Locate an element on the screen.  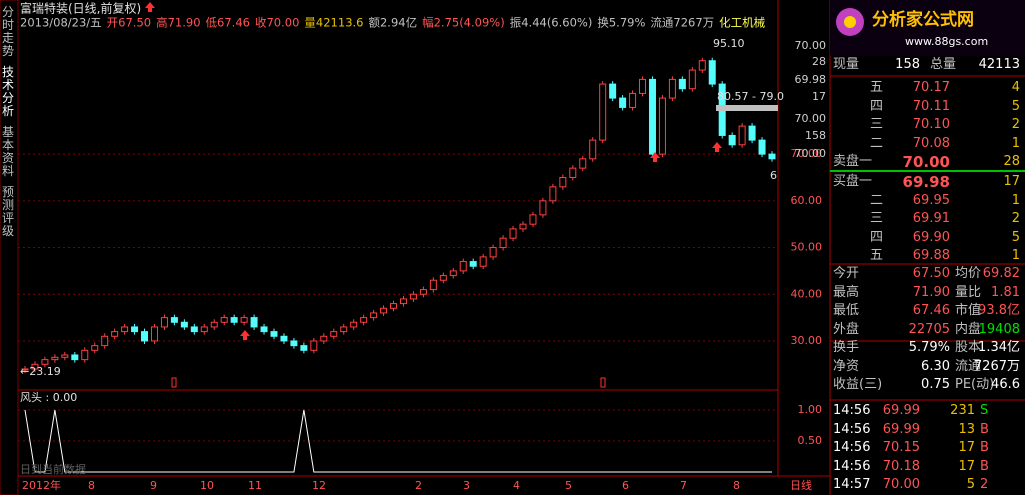
axis-overlay: 69.98 is located at coordinates (811, 79).